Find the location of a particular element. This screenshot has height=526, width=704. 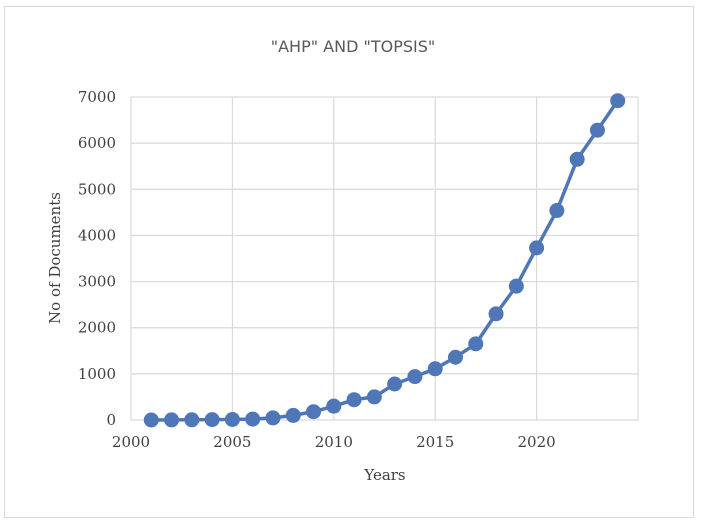

y-tick-label: 7000 is located at coordinates (97, 97).